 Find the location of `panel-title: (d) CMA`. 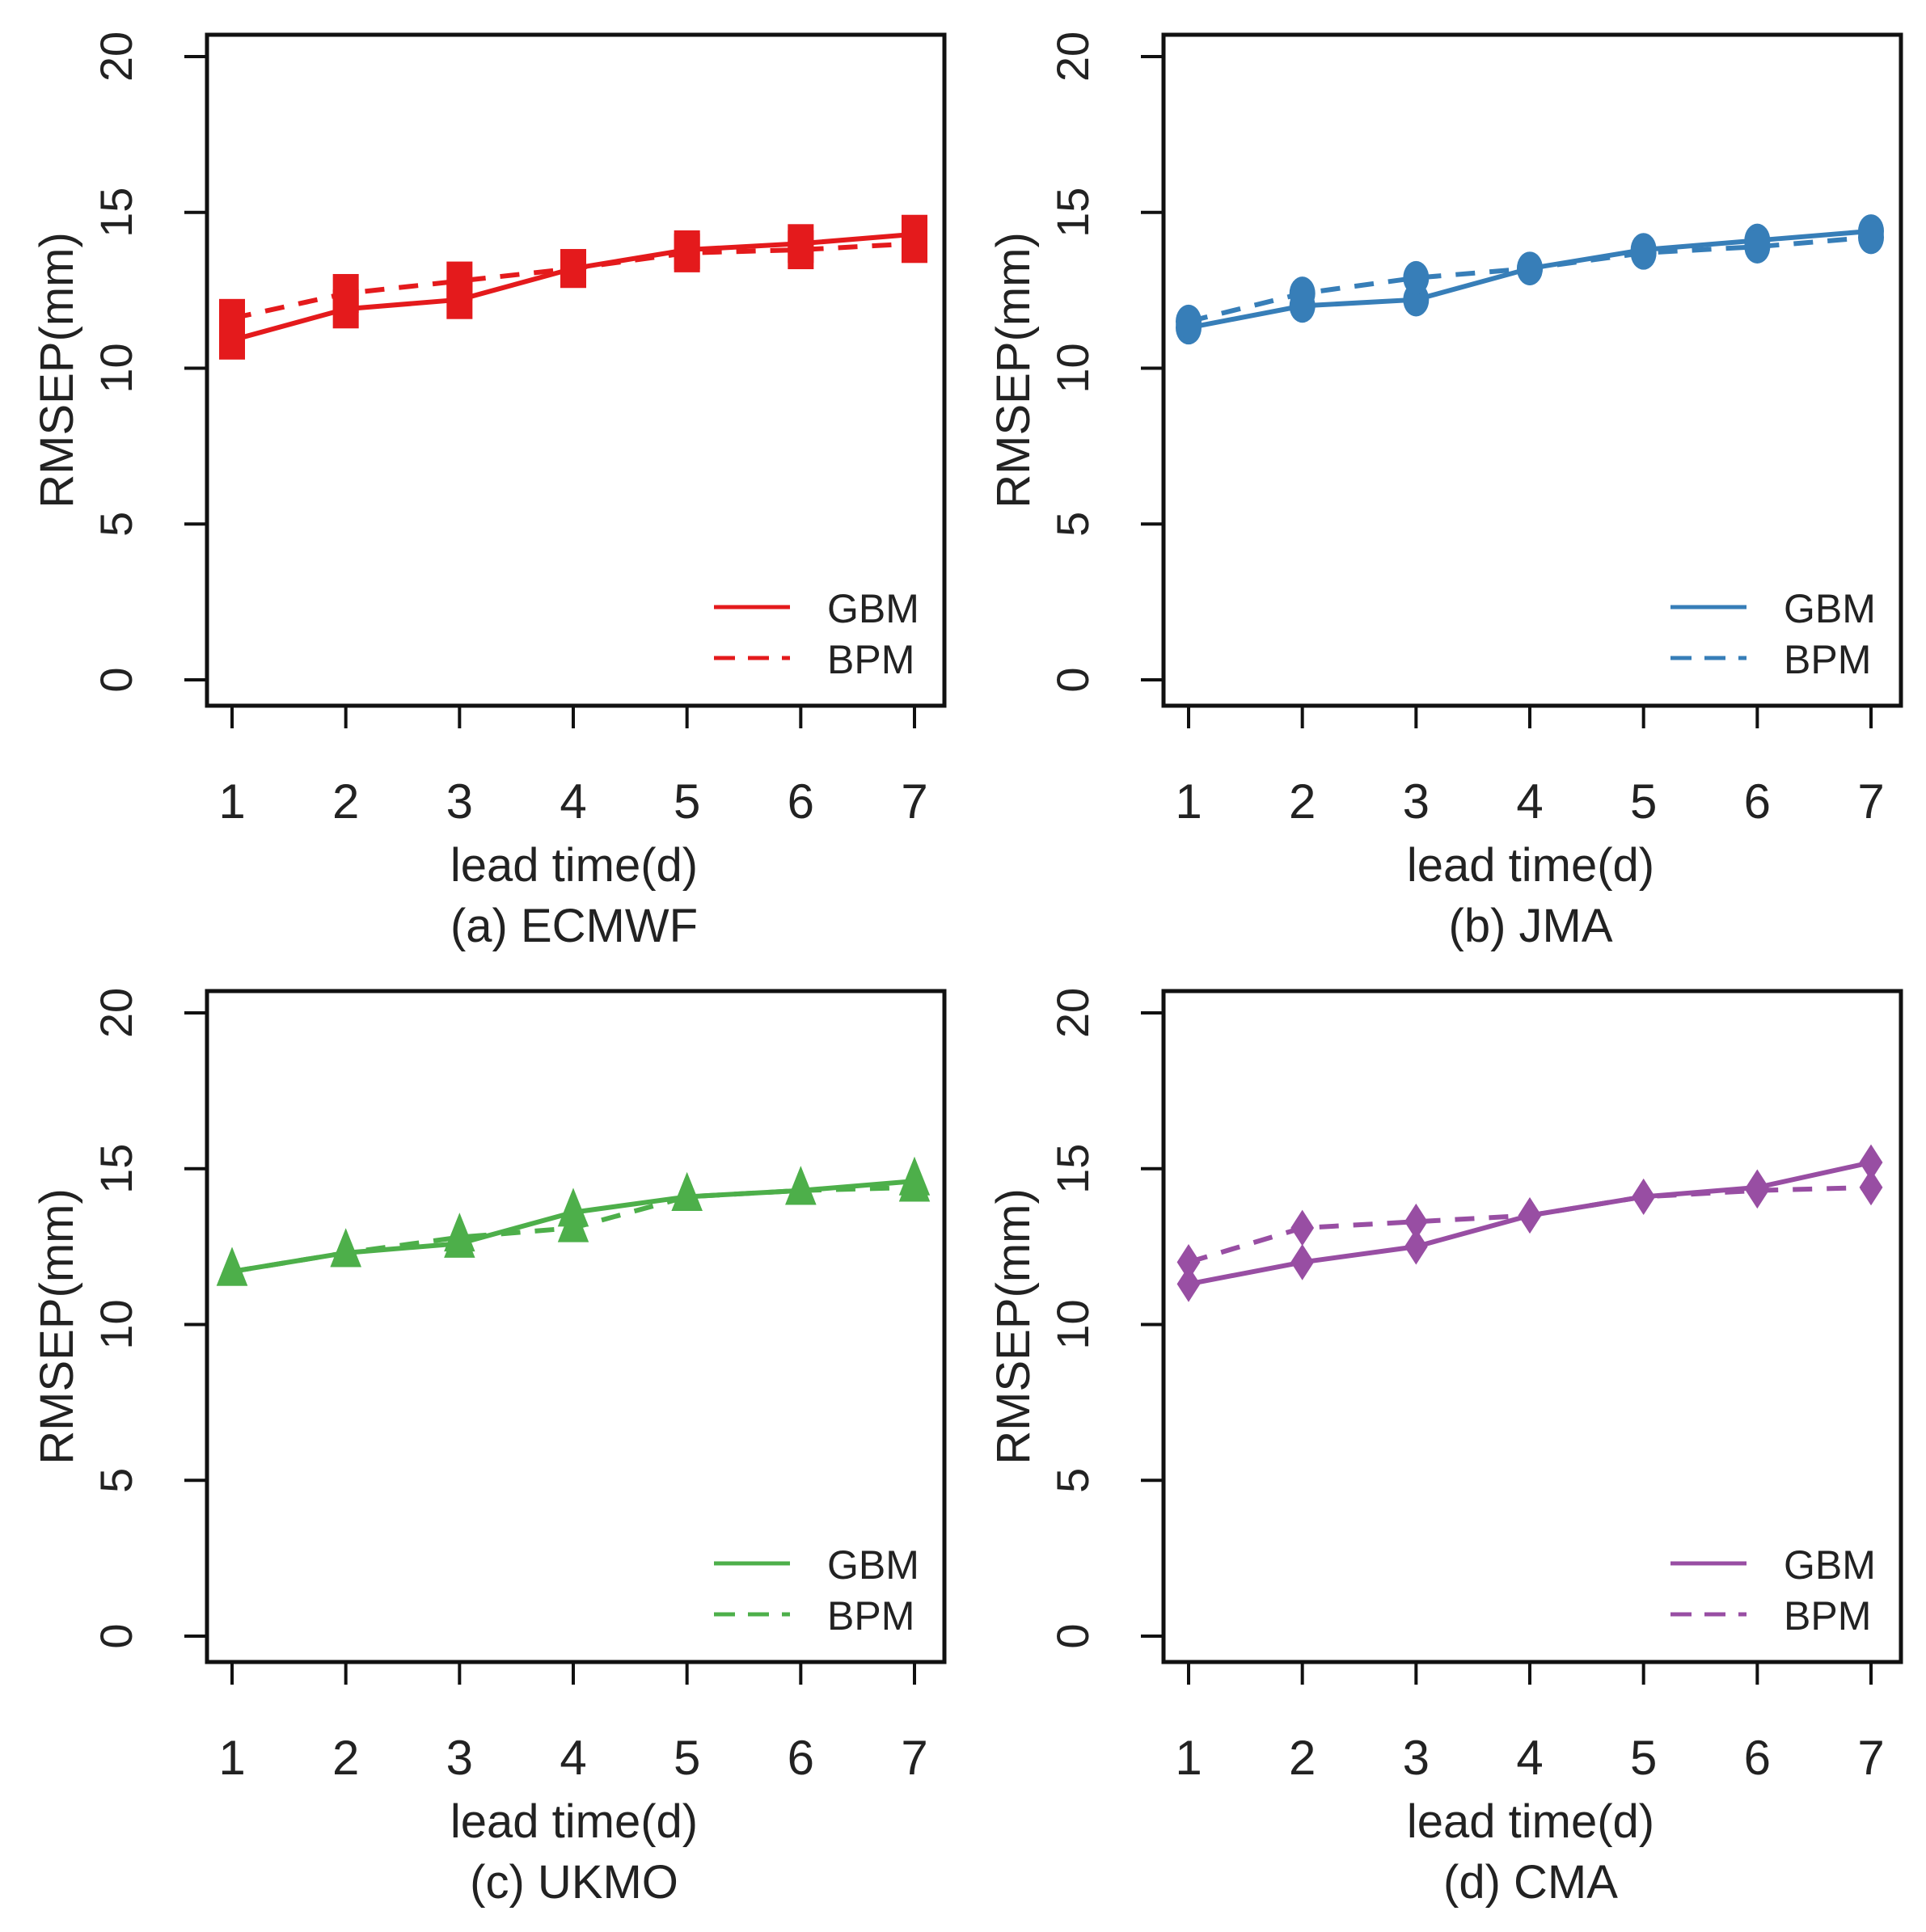

panel-title: (d) CMA is located at coordinates (1530, 1882).